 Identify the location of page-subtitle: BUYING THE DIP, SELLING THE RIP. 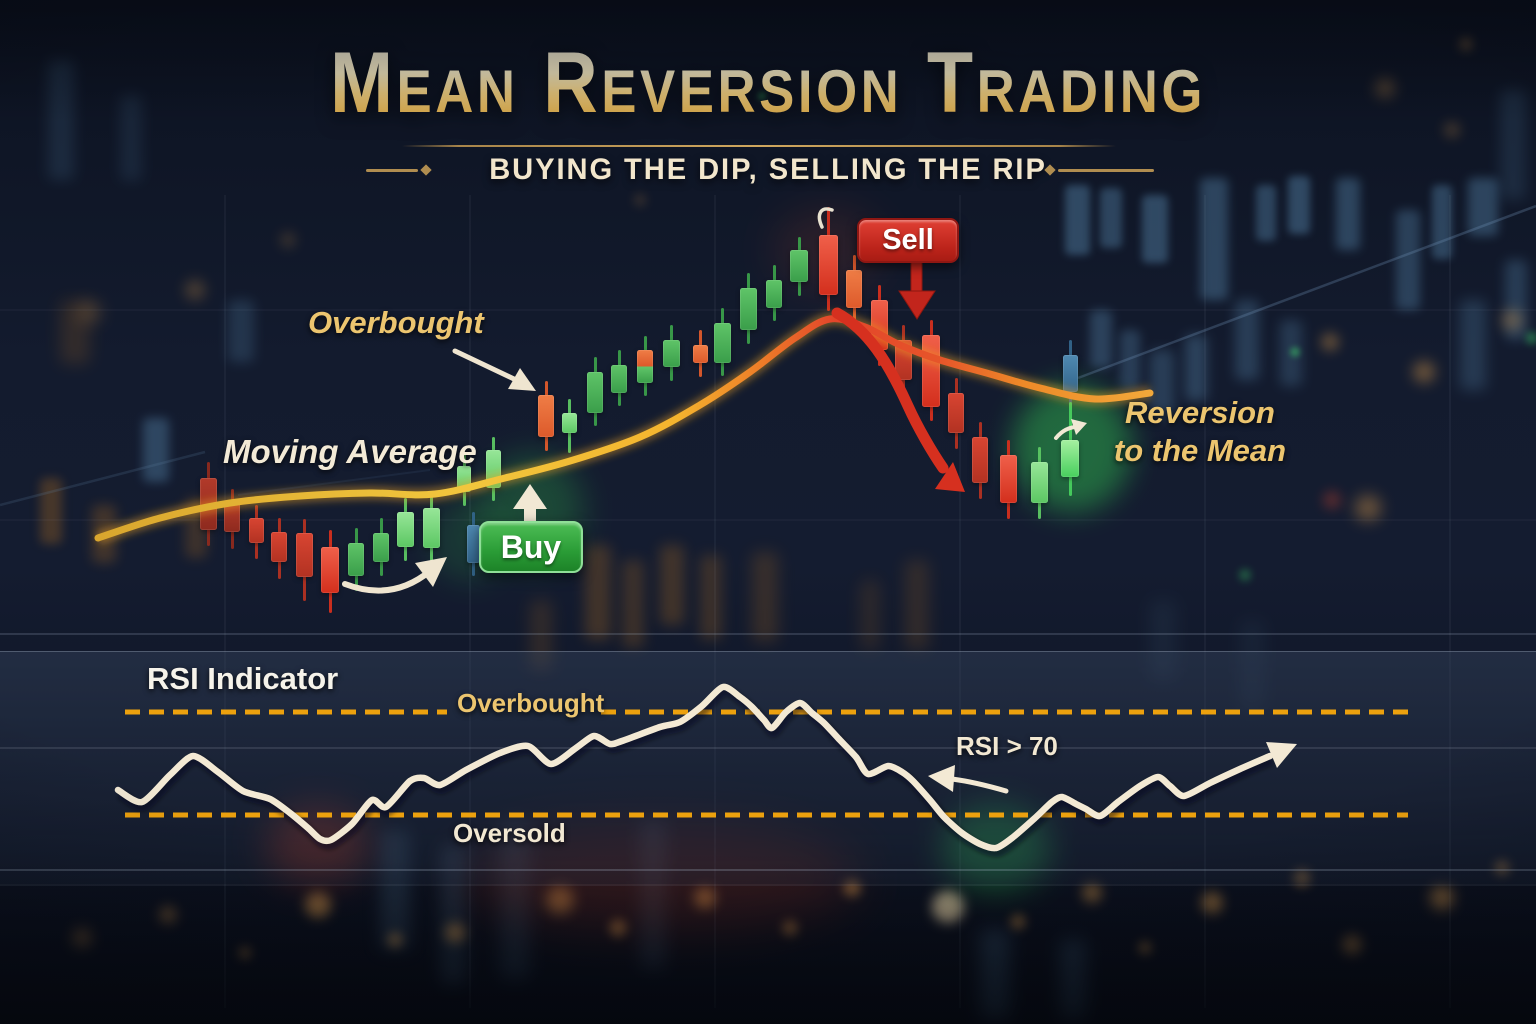
(768, 169).